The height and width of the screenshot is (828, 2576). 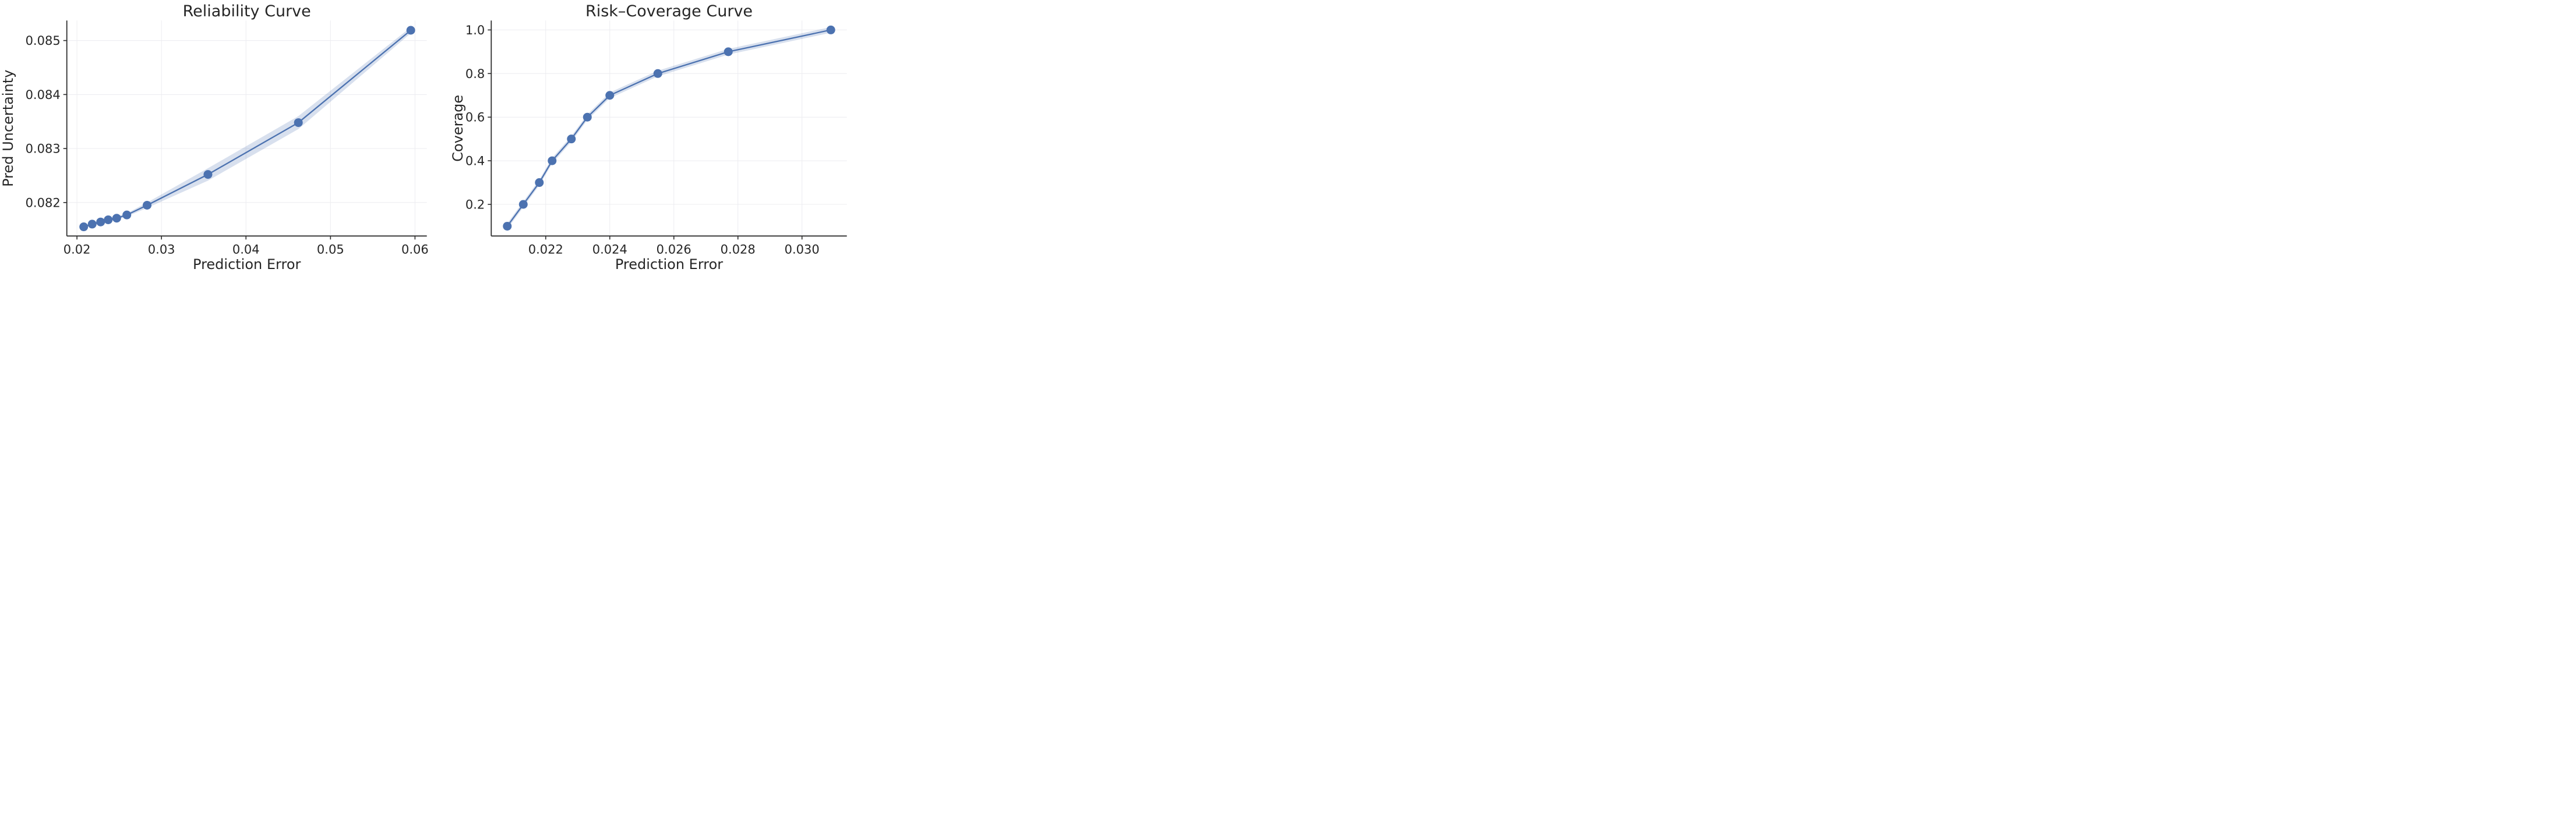 I want to click on x-tick-label: 0.030, so click(x=802, y=249).